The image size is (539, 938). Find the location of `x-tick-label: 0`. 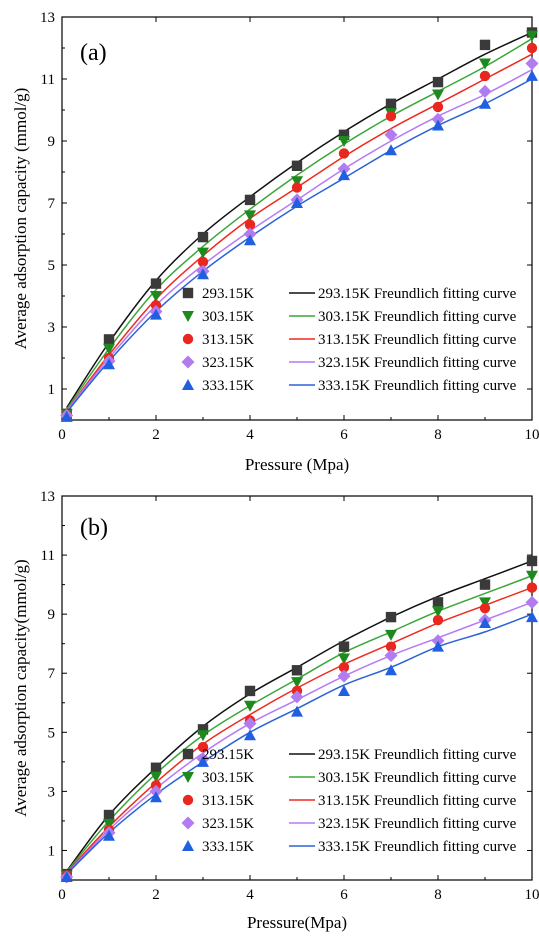

x-tick-label: 0 is located at coordinates (62, 435).